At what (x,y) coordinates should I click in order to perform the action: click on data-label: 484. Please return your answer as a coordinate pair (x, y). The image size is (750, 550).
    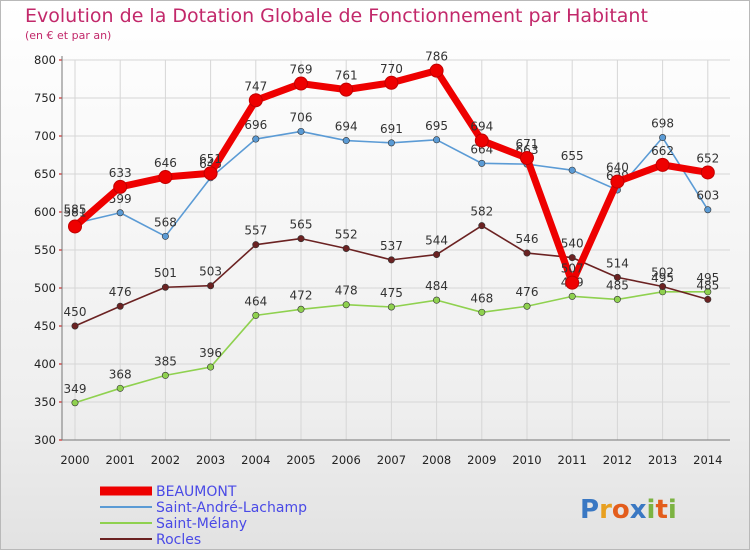
    Looking at the image, I should click on (436, 286).